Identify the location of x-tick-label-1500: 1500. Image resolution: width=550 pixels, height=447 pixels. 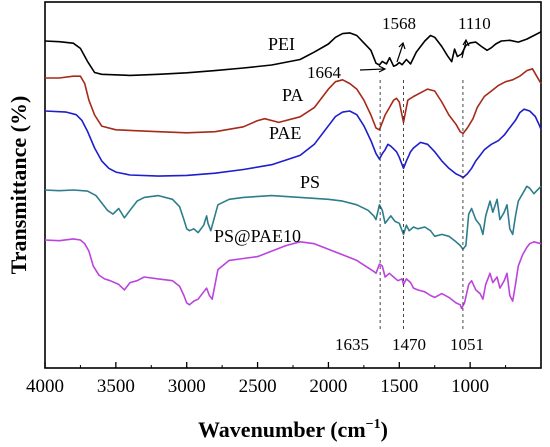
(399, 386).